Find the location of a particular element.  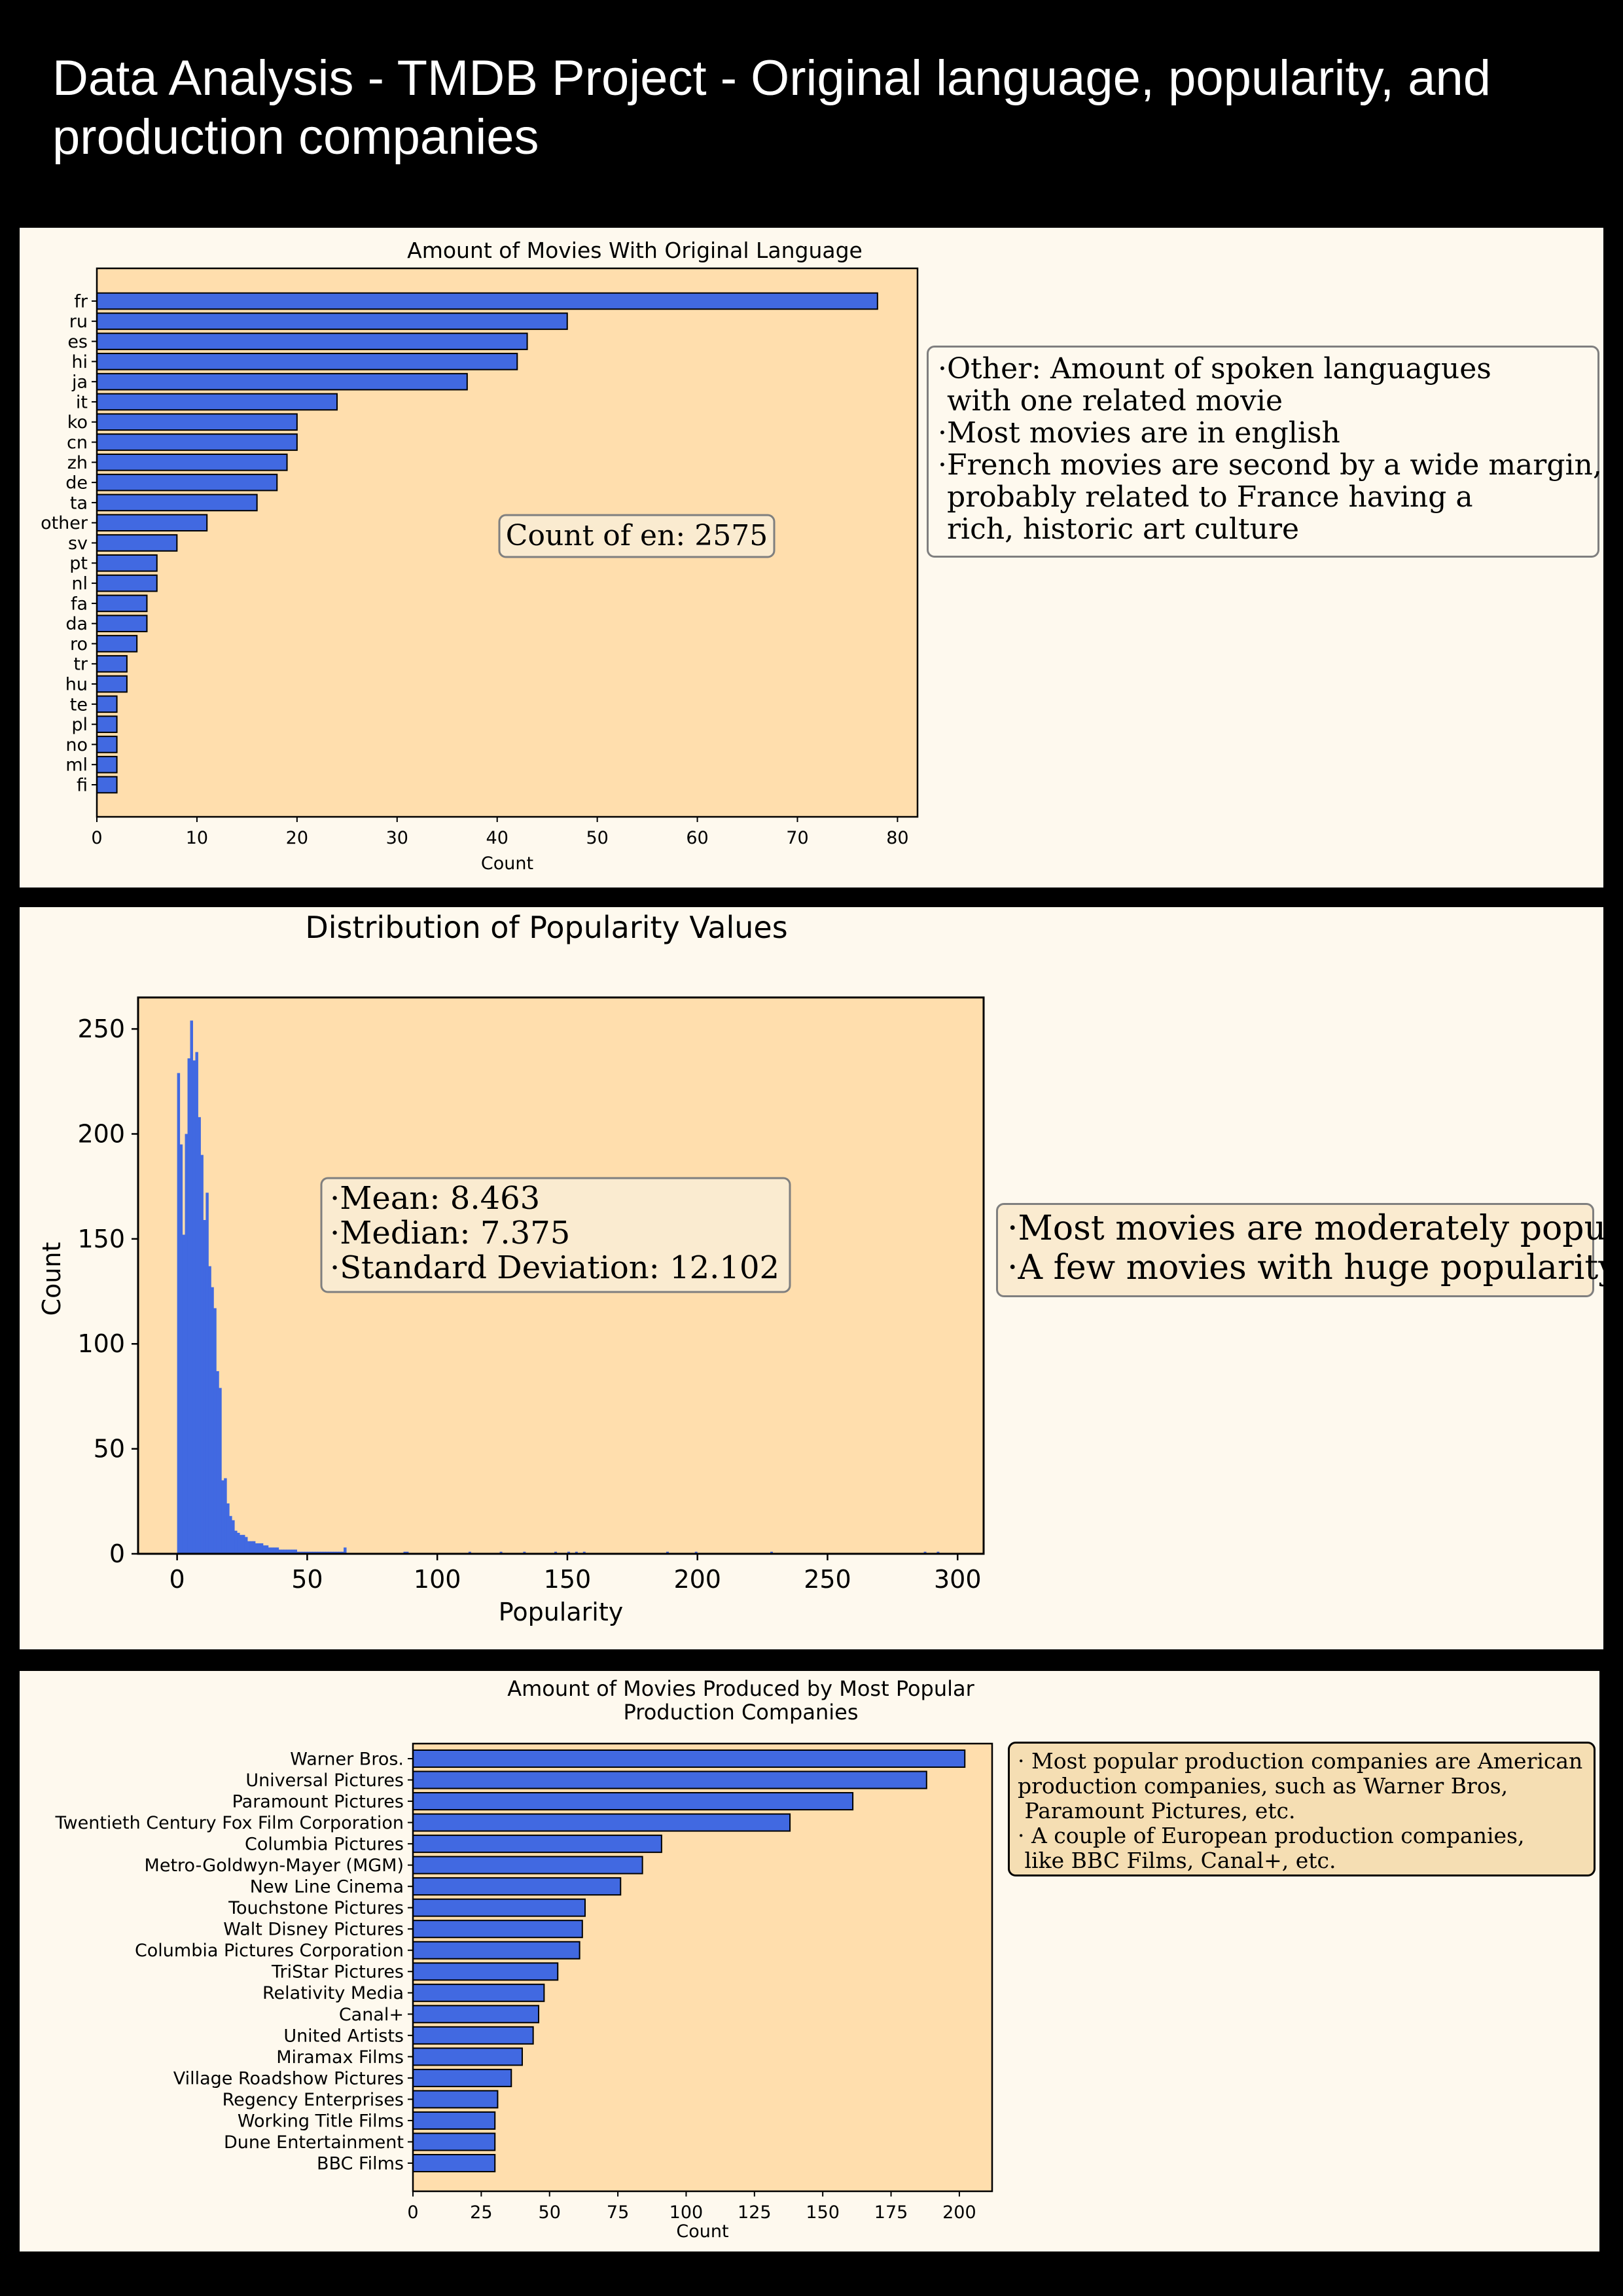

y-tick-label: ko is located at coordinates (77, 422).